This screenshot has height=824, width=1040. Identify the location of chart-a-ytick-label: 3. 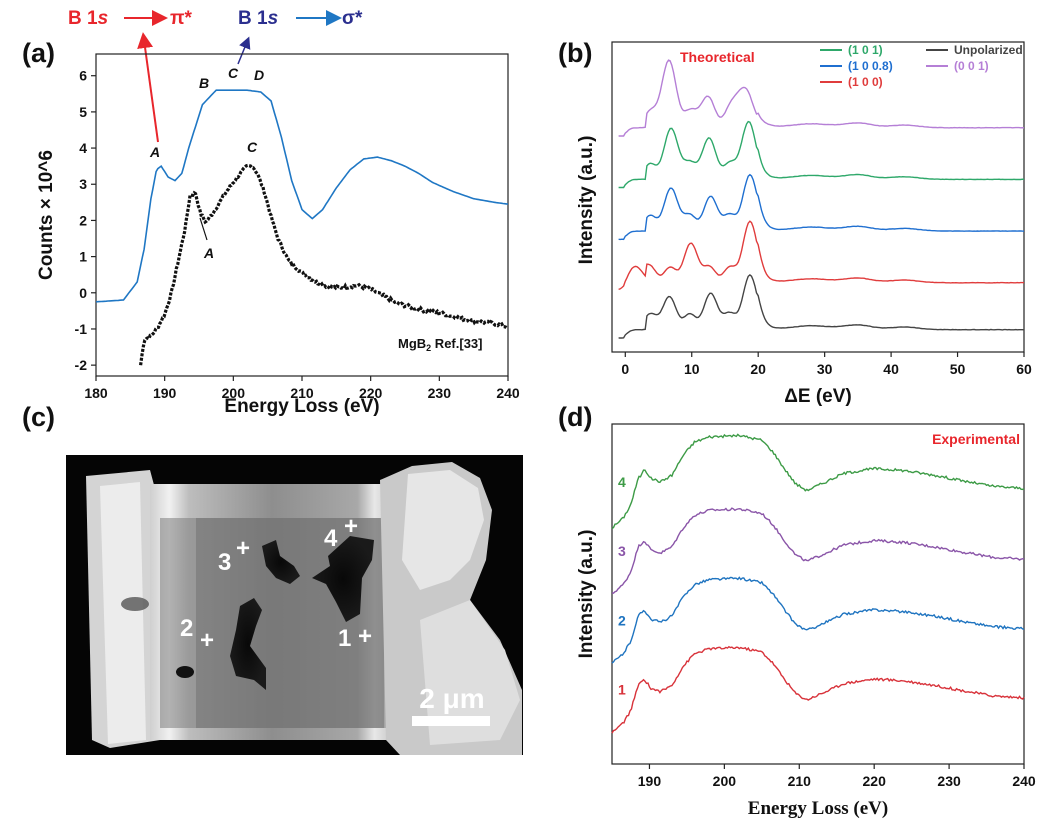
(83, 184).